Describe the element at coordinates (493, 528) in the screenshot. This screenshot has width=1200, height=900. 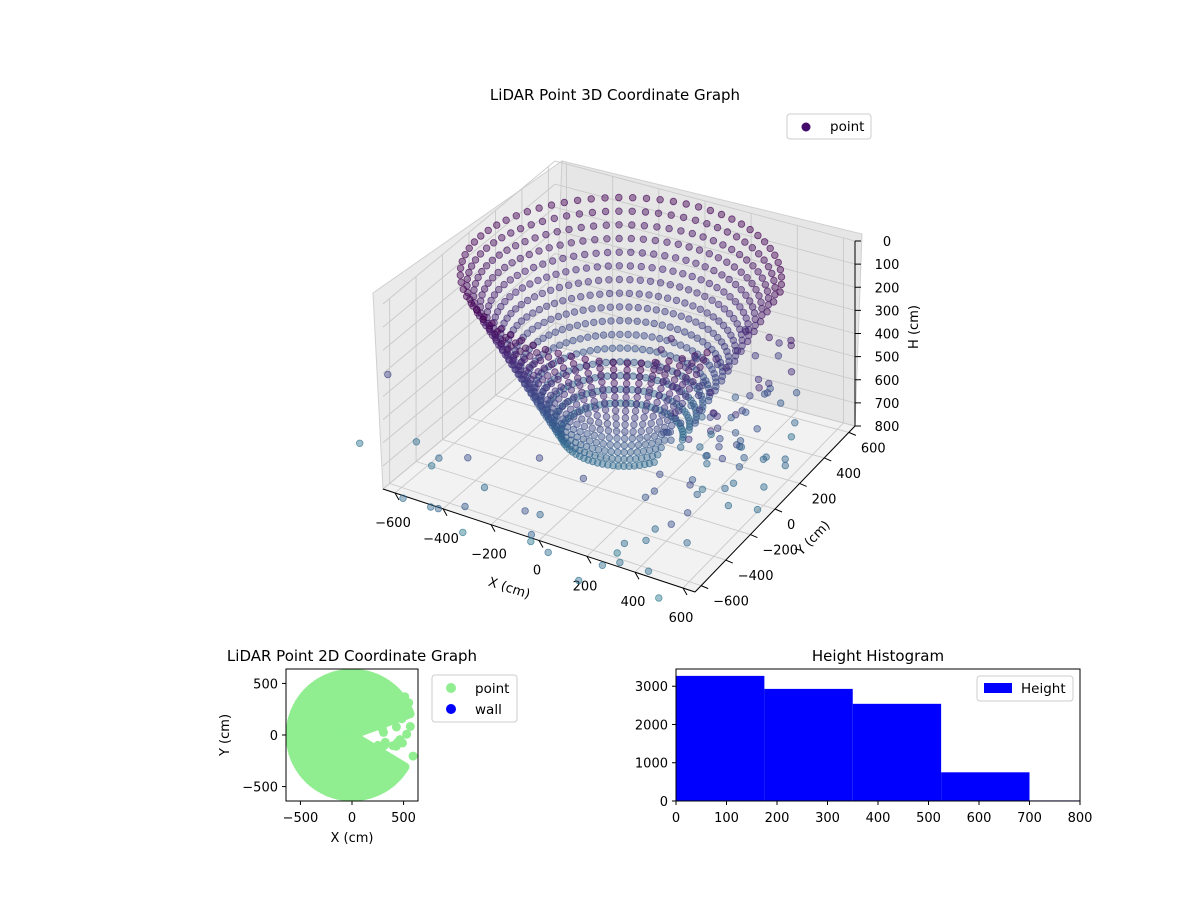
I see `x-tick-mark-3d` at that location.